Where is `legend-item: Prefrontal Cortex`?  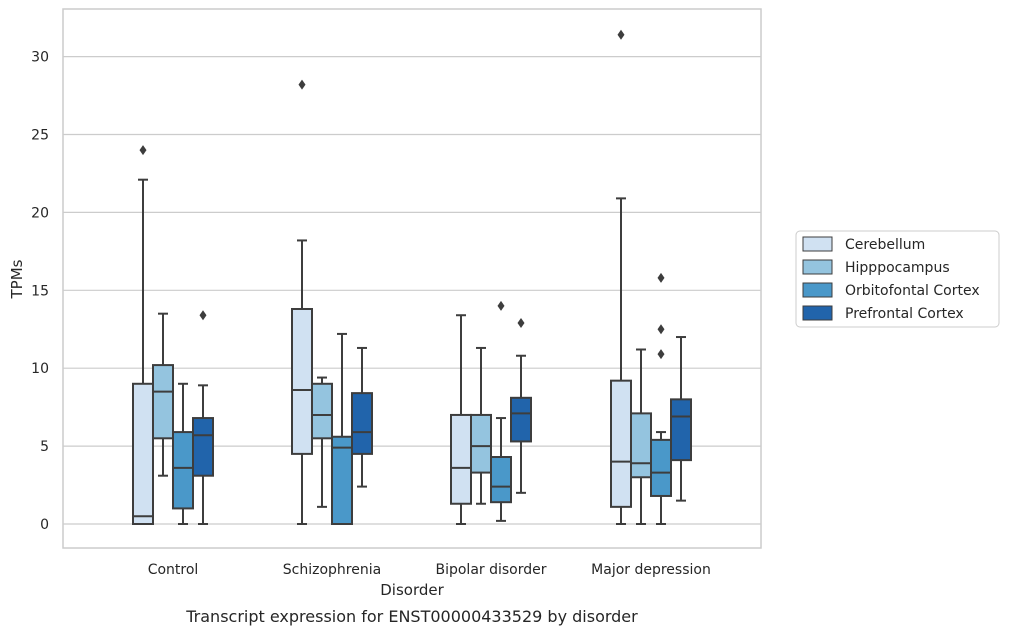 legend-item: Prefrontal Cortex is located at coordinates (883, 313).